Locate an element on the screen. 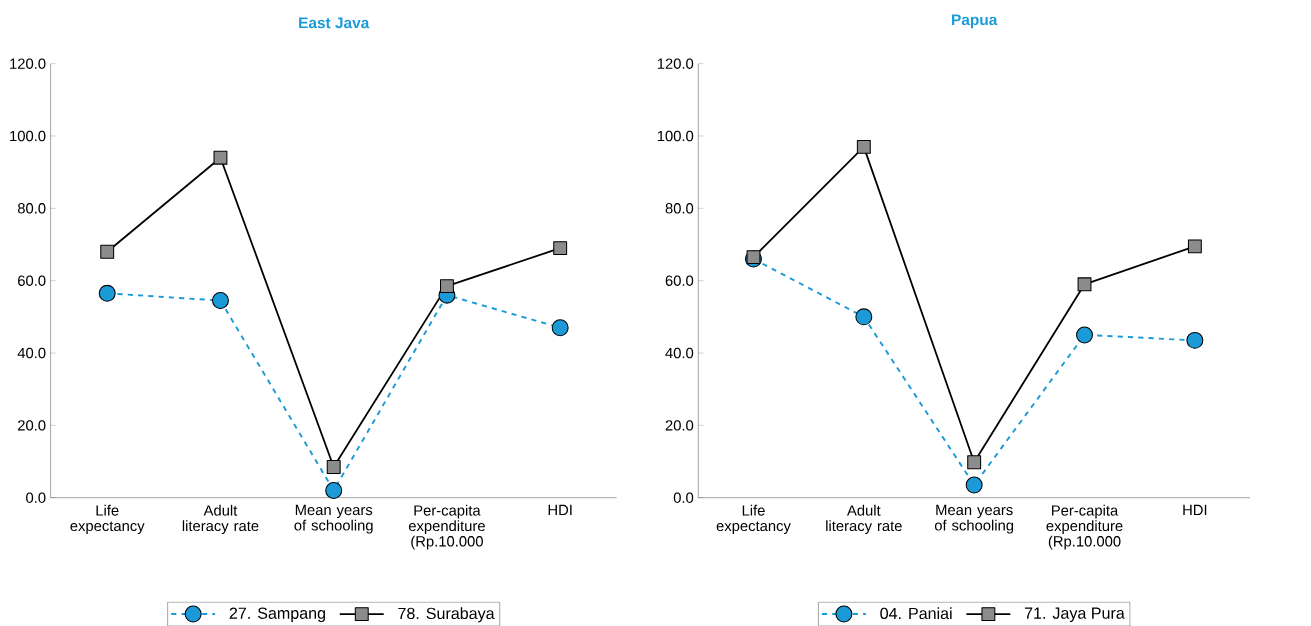  legend-label: 71. Jaya Pura is located at coordinates (1074, 614).